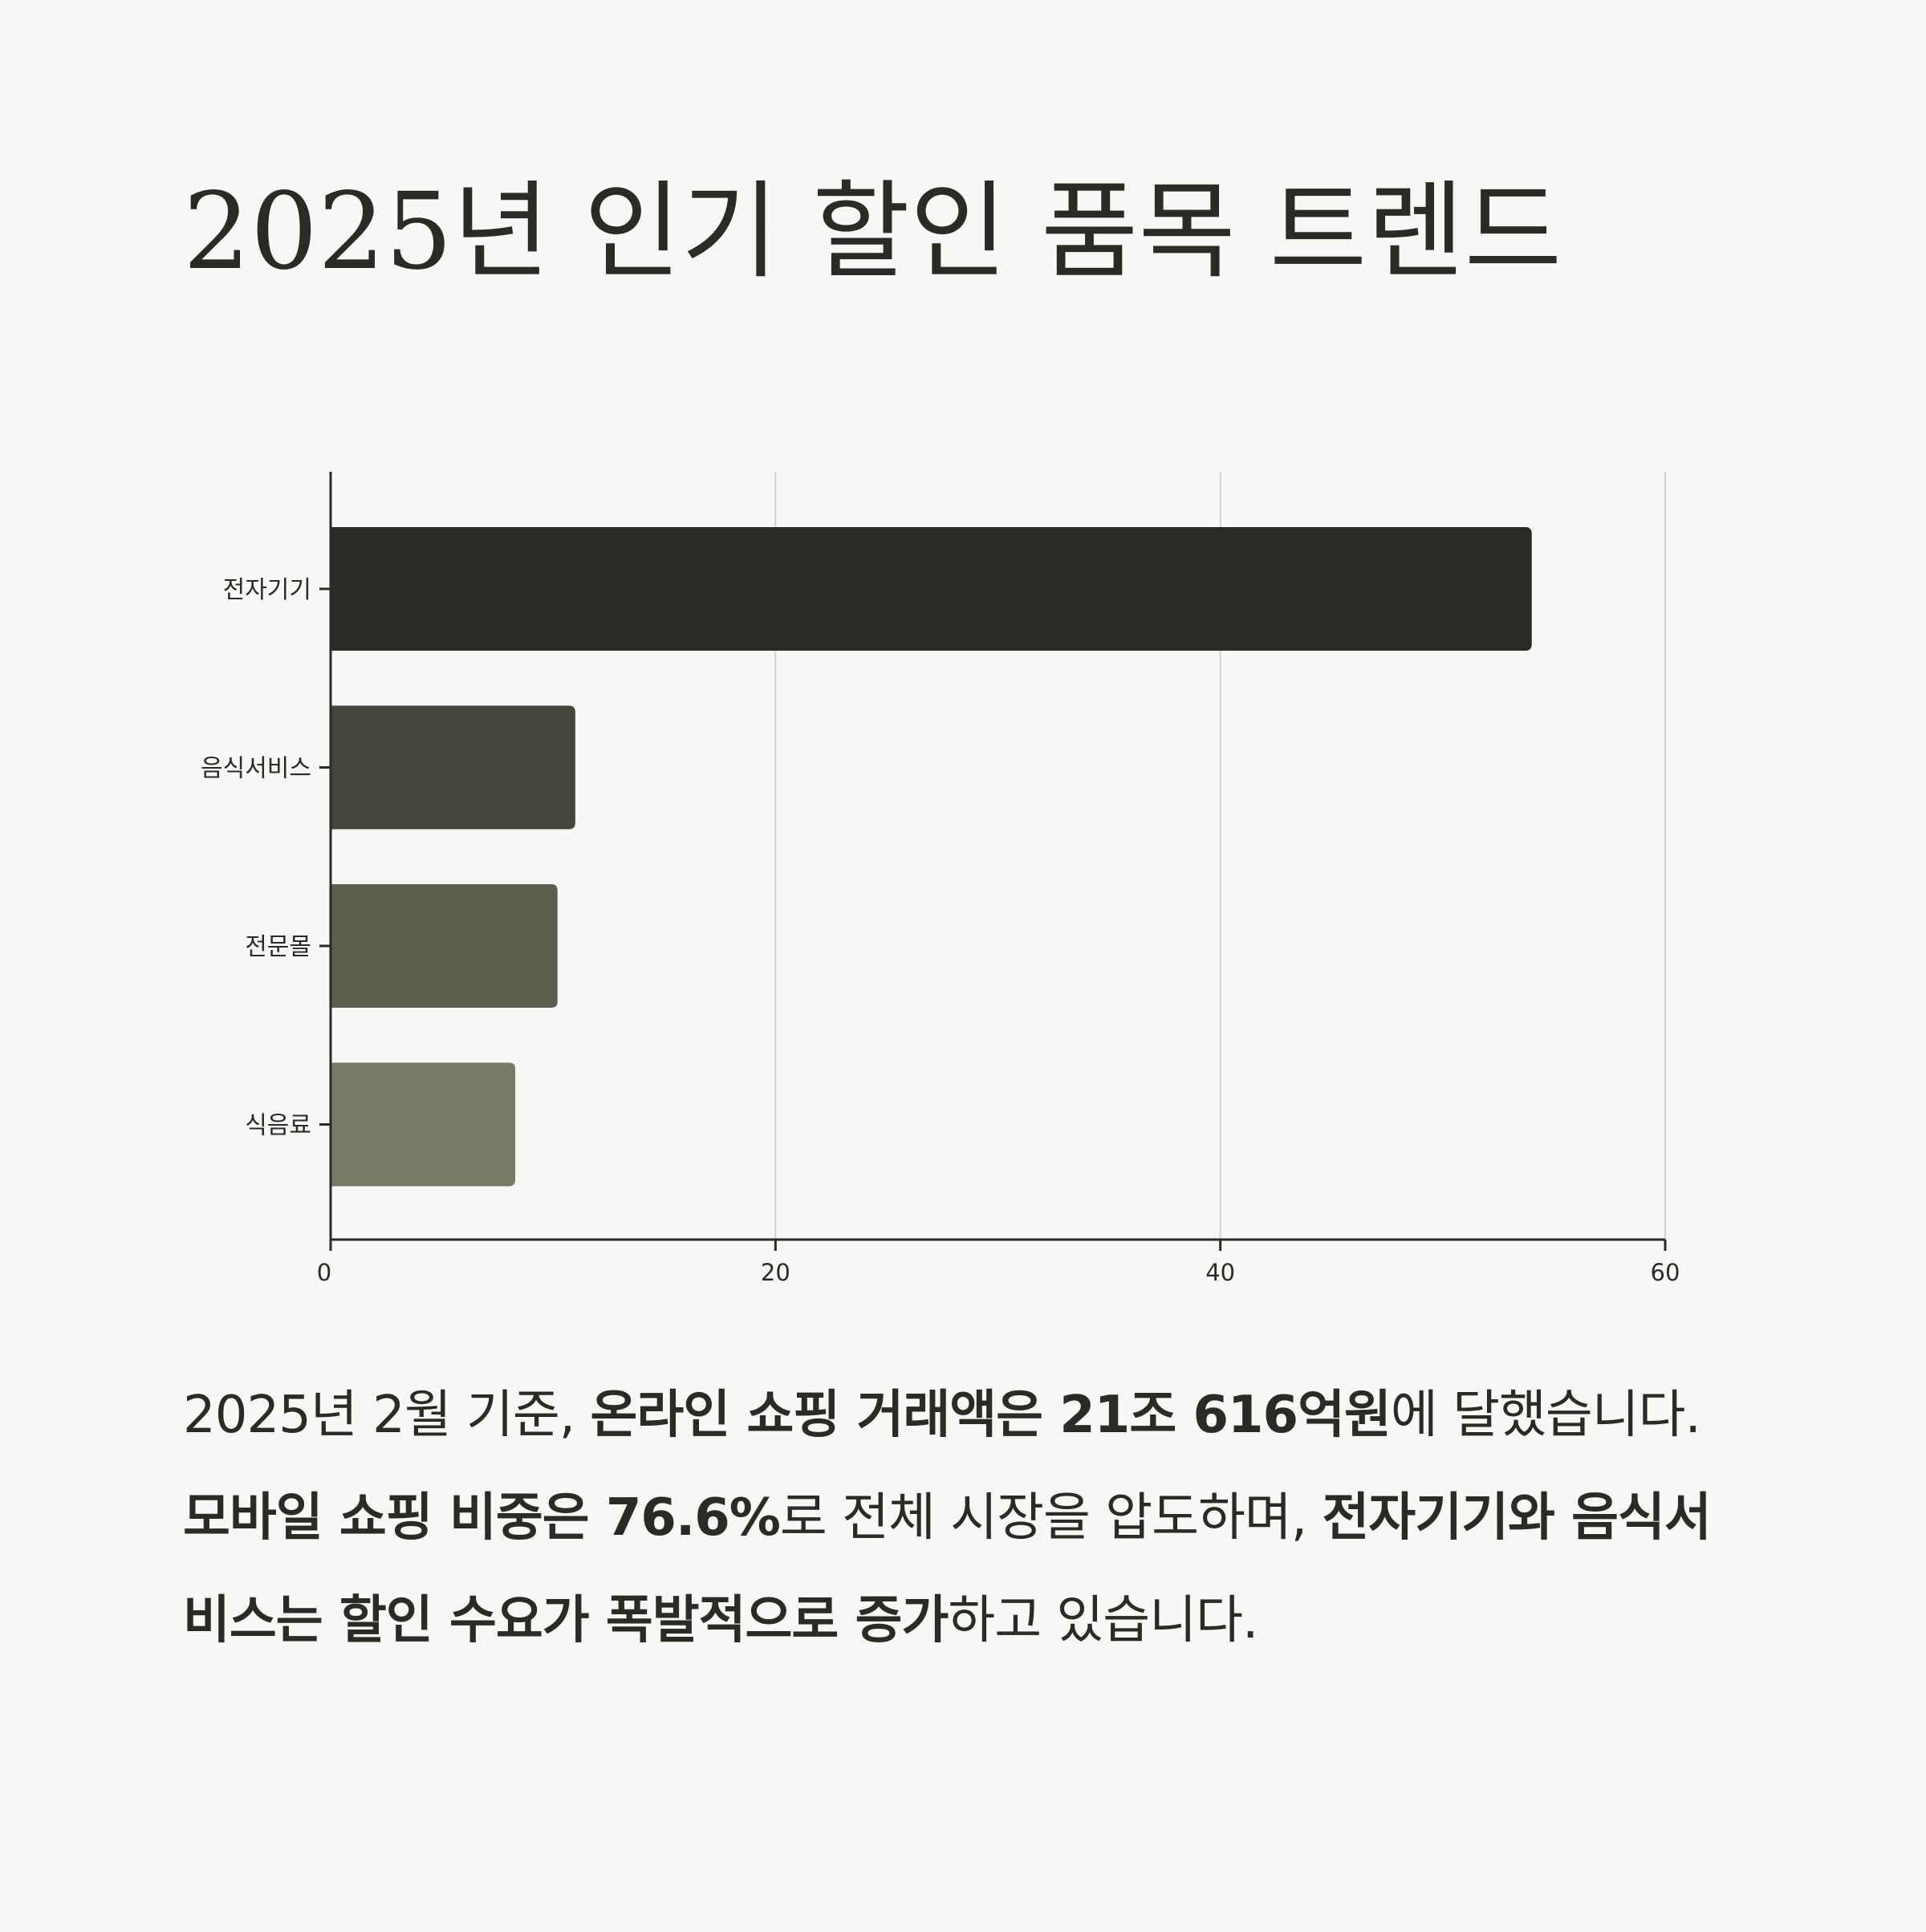  I want to click on x-tick-label: 40, so click(1220, 1272).